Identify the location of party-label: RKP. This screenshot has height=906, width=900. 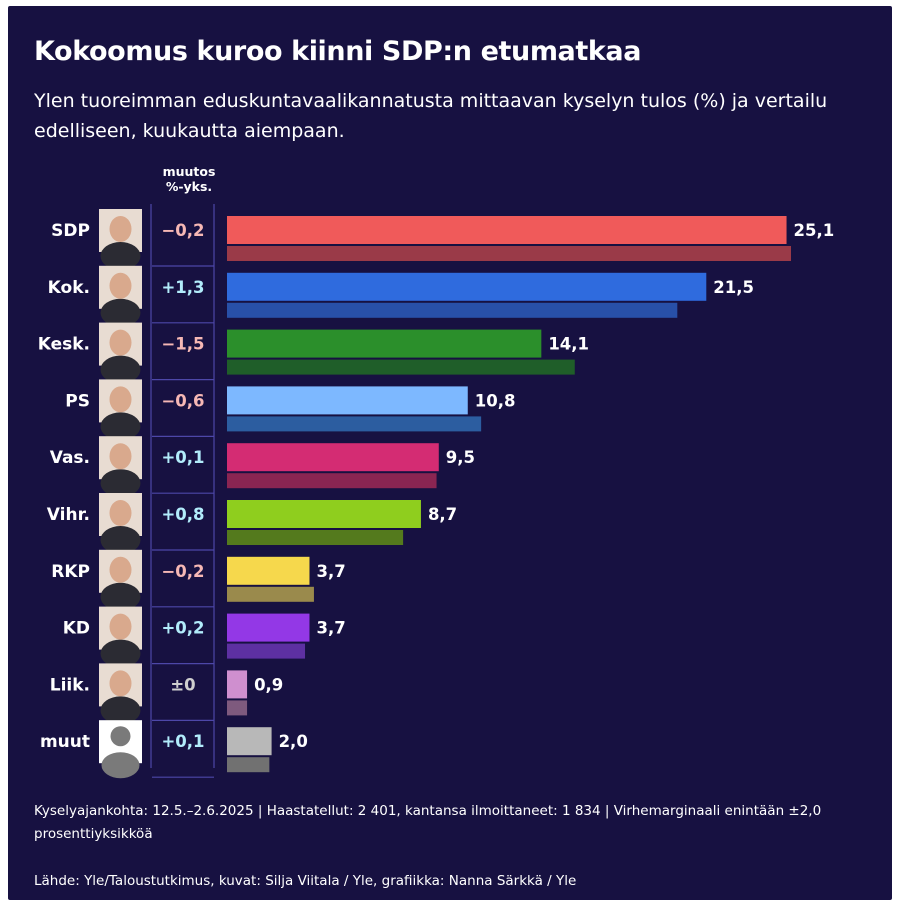
(70, 572).